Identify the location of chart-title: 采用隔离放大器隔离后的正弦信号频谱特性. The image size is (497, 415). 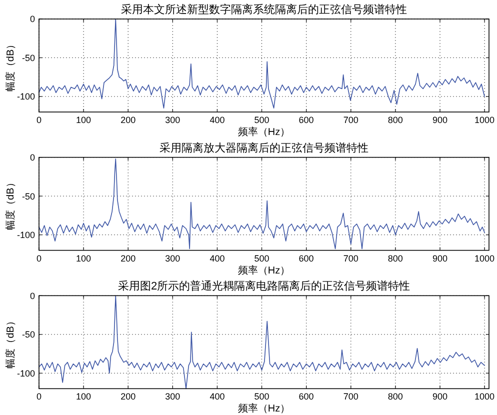
(264, 147).